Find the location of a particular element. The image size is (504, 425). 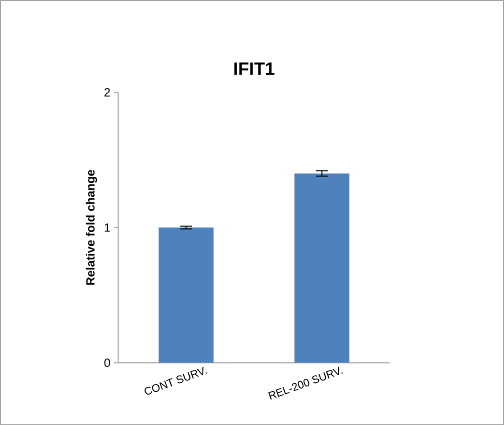

y-axis-title: Relative fold change is located at coordinates (92, 227).